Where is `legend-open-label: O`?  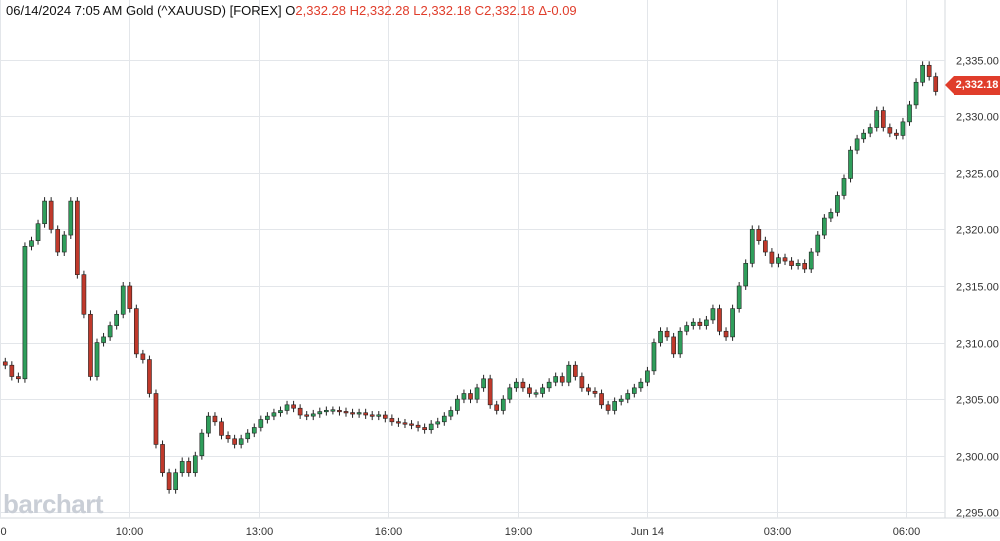
legend-open-label: O is located at coordinates (290, 10).